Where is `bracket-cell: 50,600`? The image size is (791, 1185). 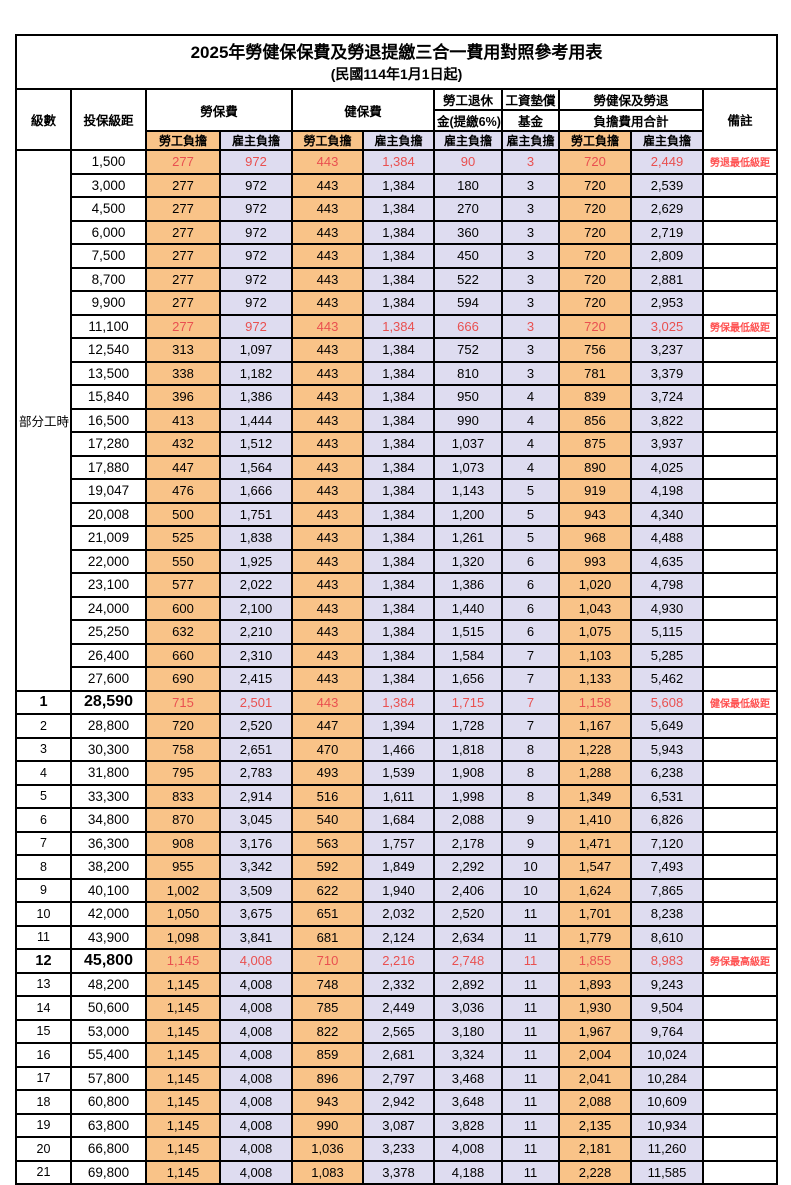 bracket-cell: 50,600 is located at coordinates (108, 1008).